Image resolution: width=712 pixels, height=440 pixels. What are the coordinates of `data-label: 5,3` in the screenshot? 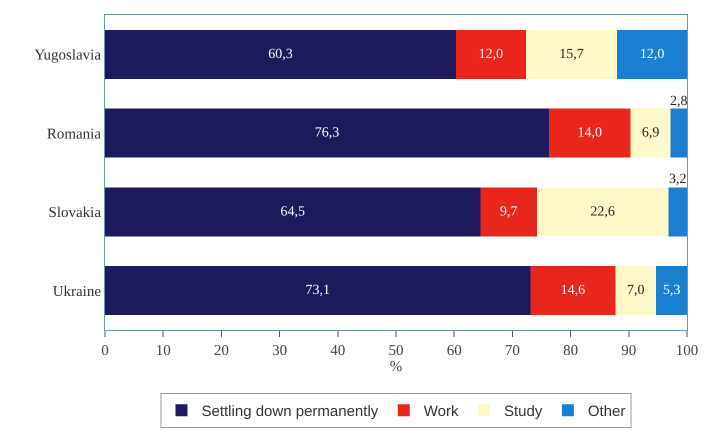 It's located at (671, 290).